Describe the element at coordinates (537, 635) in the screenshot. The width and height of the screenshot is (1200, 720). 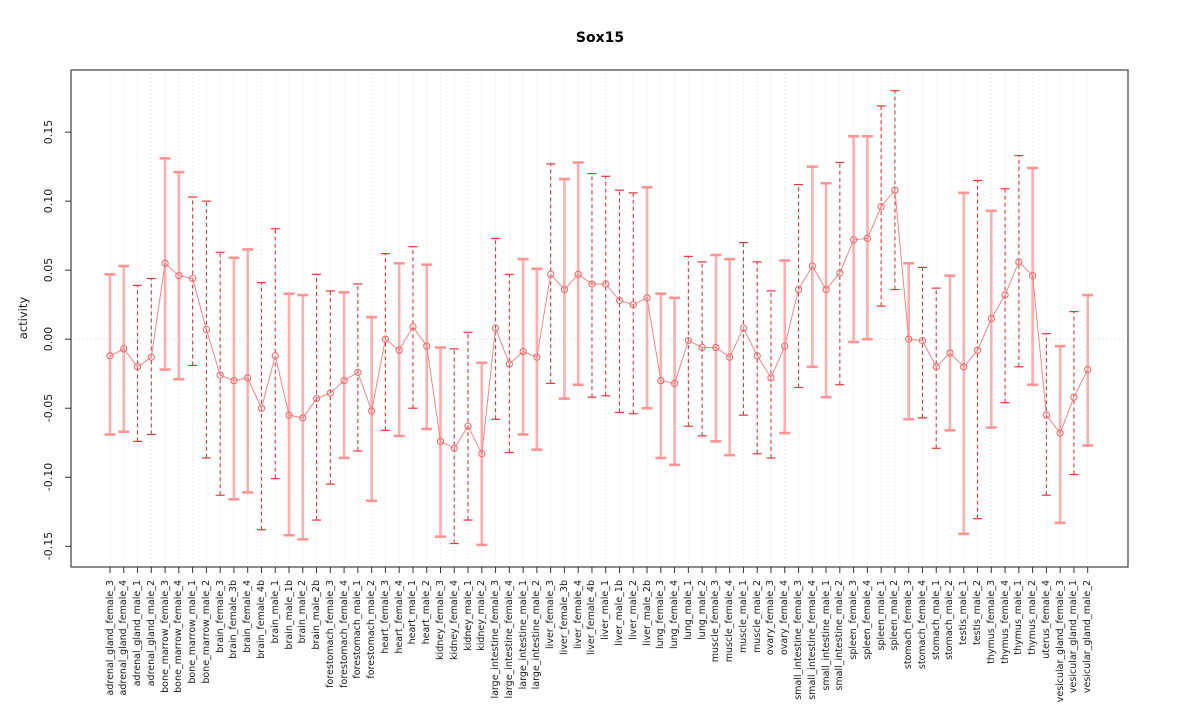
I see `x-tick-label: large_intestine_male_2` at that location.